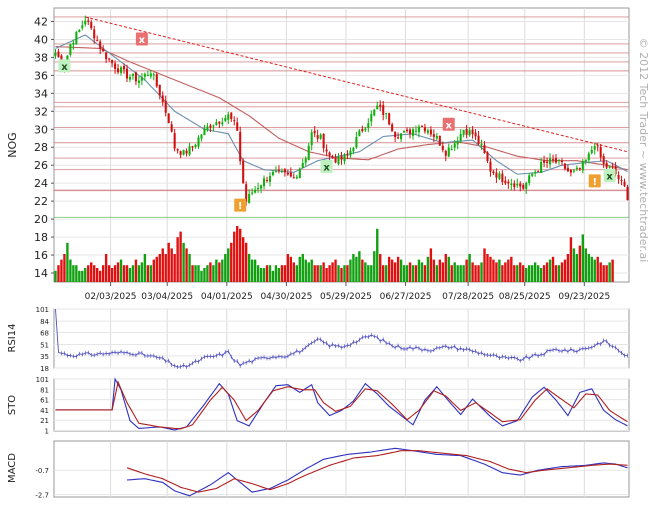  What do you see at coordinates (12, 405) in the screenshot?
I see `sub-panel-label: STO` at bounding box center [12, 405].